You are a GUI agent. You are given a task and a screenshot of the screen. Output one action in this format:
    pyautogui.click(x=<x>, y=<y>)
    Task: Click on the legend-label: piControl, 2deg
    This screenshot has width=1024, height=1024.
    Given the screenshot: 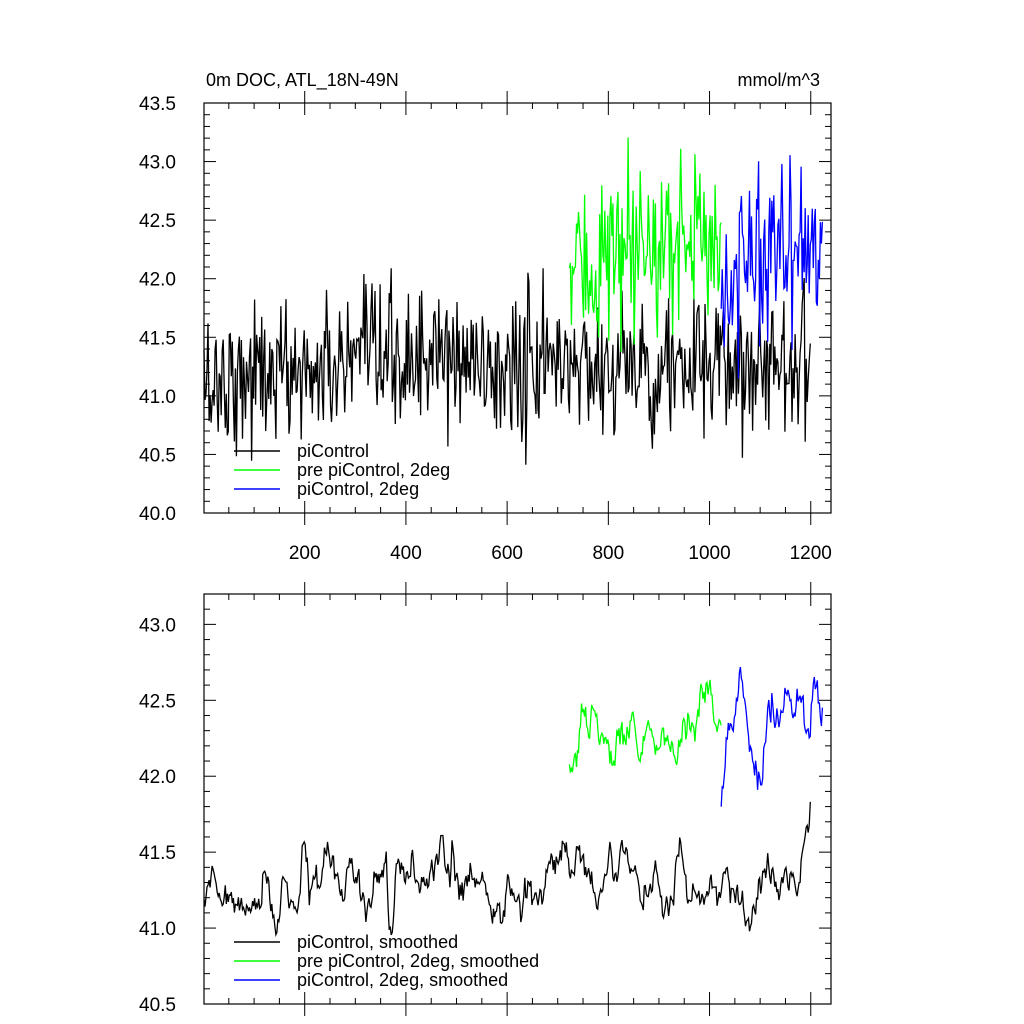 What is the action you would take?
    pyautogui.click(x=358, y=489)
    